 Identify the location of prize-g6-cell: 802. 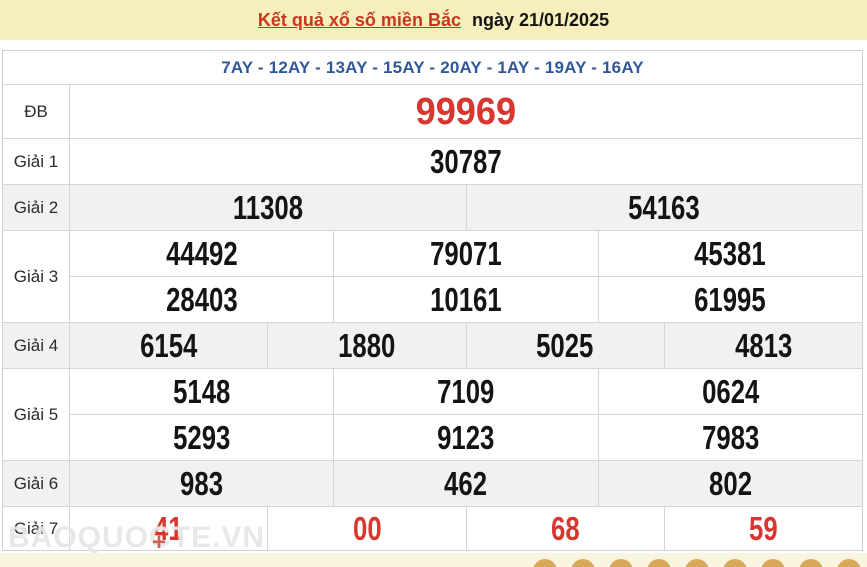
(729, 483).